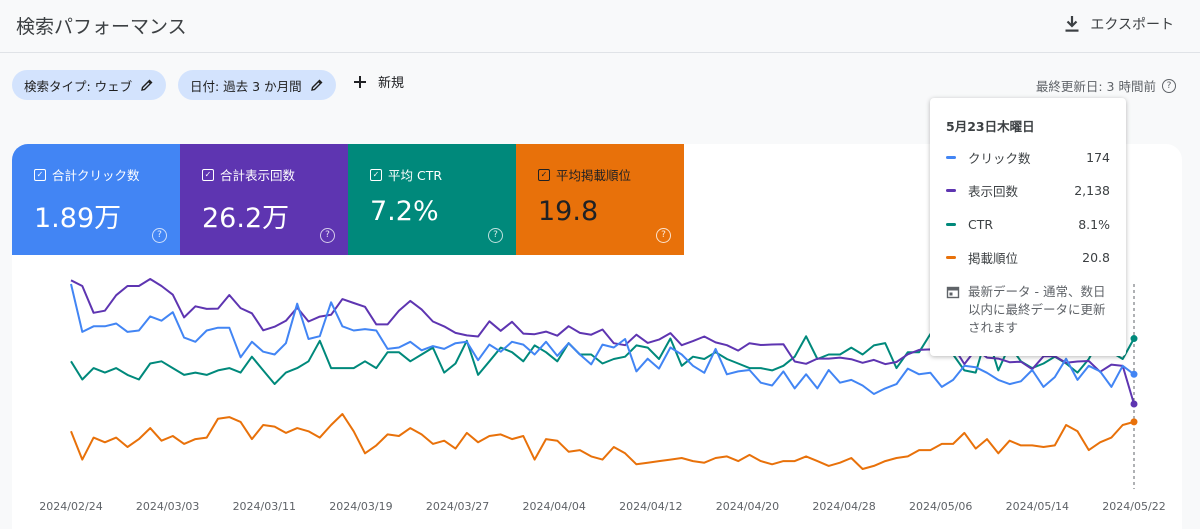 The height and width of the screenshot is (529, 1200). I want to click on metric-value: 7.2%, so click(404, 211).